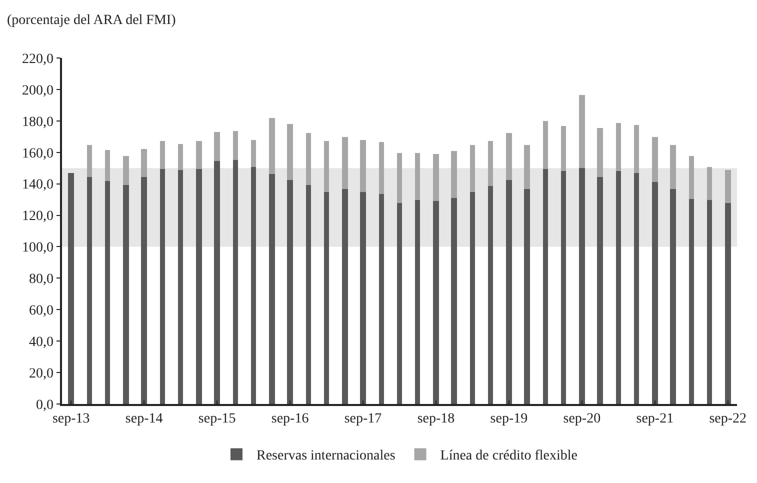 This screenshot has width=757, height=483. What do you see at coordinates (217, 419) in the screenshot?
I see `x-tick-label: sep-15` at bounding box center [217, 419].